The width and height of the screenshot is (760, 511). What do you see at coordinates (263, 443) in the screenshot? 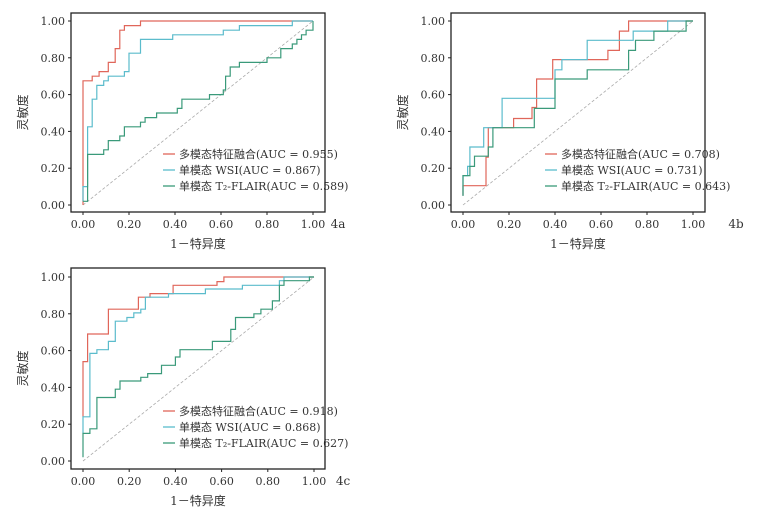
I see `legend-label: 单模态 T₂-FLAIR(AUC = 0.627)` at bounding box center [263, 443].